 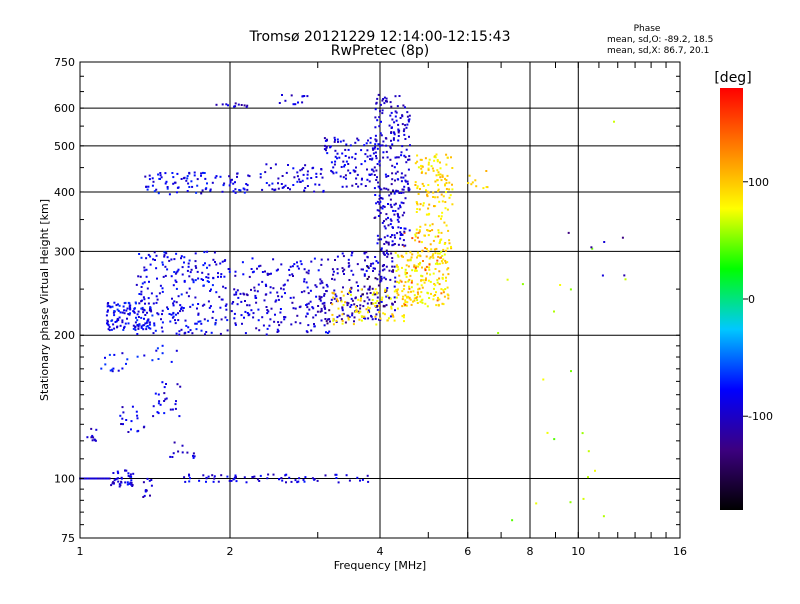 What do you see at coordinates (731, 299) in the screenshot?
I see `colorbar-gradient` at bounding box center [731, 299].